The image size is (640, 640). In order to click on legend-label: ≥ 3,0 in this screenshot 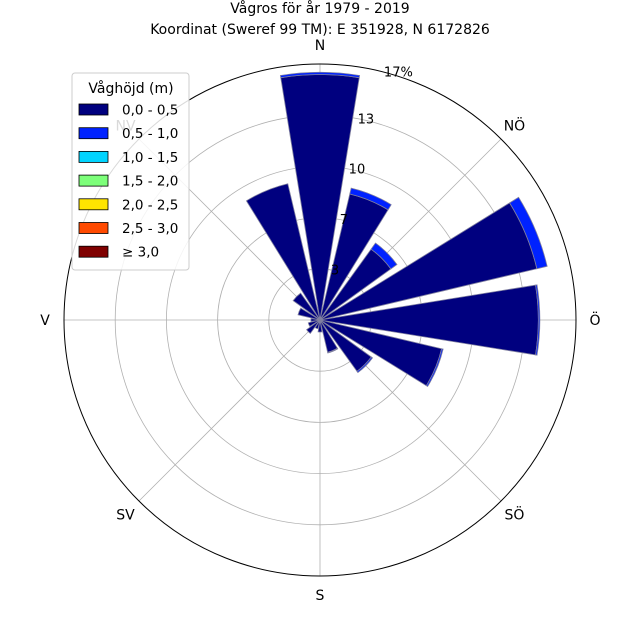, I will do `click(140, 253)`.